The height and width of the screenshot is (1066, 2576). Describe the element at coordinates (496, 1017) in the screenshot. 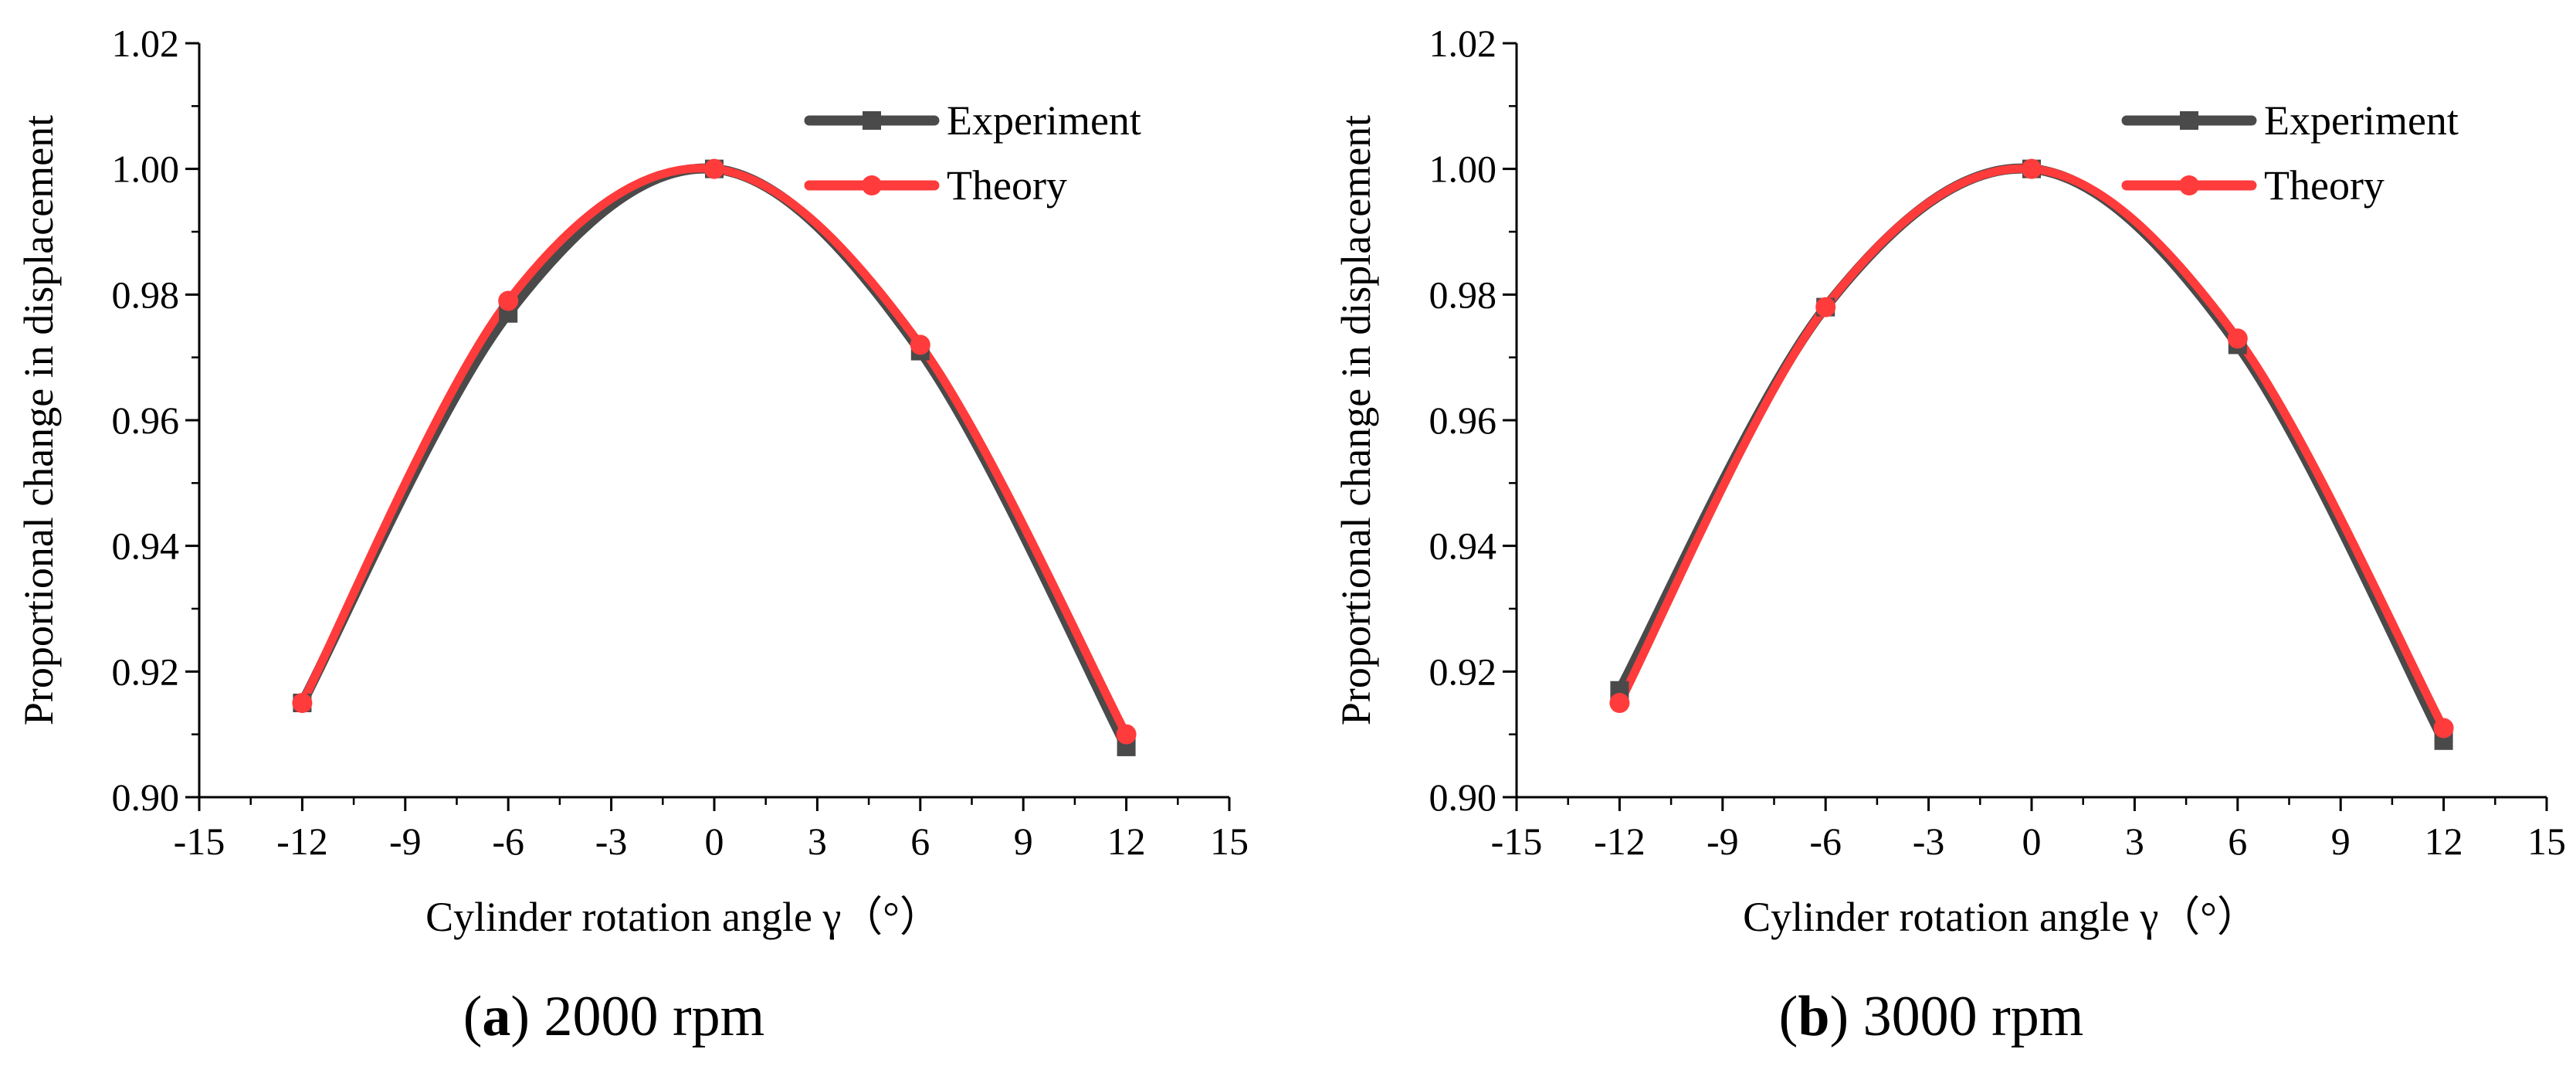

I see `caption-letter: a` at that location.